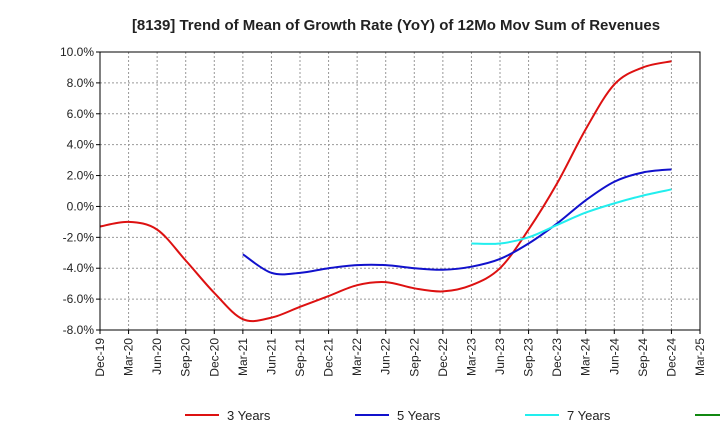 The image size is (720, 440). I want to click on x-tick-label: Sep-23, so click(529, 357).